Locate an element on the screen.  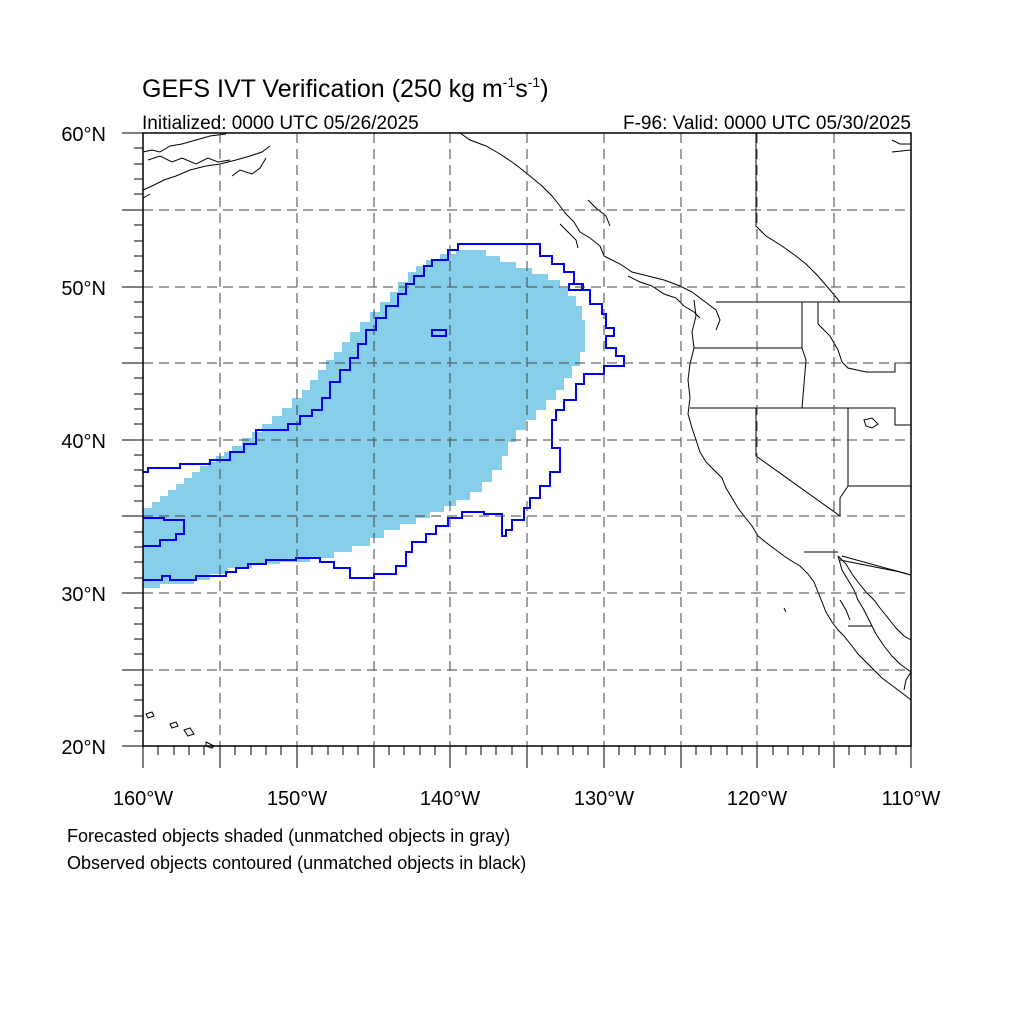
observed-contour-small is located at coordinates (164, 532).